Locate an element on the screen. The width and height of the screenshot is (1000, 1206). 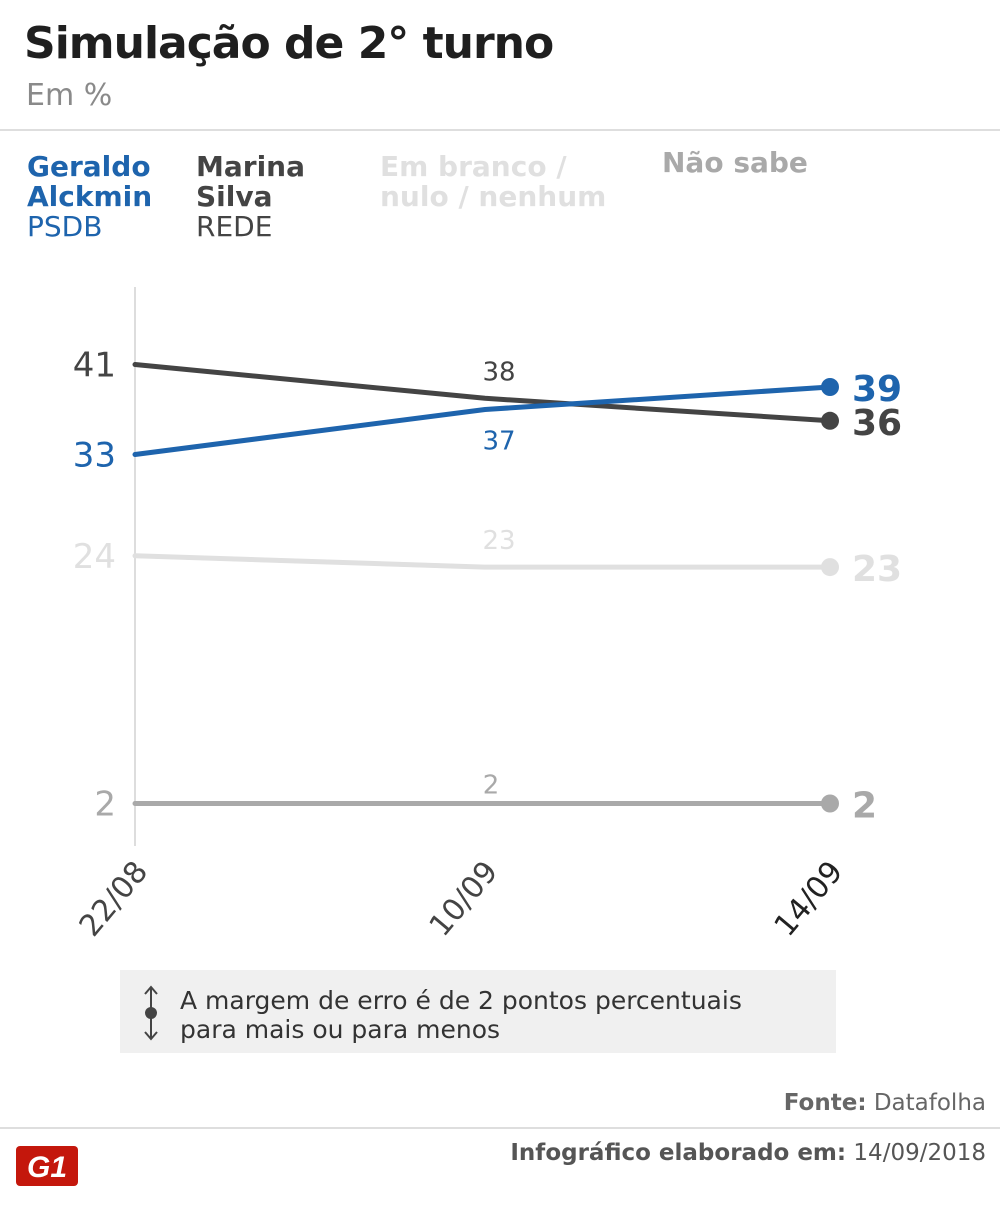
data-label-start-0: 33 is located at coordinates (94, 456).